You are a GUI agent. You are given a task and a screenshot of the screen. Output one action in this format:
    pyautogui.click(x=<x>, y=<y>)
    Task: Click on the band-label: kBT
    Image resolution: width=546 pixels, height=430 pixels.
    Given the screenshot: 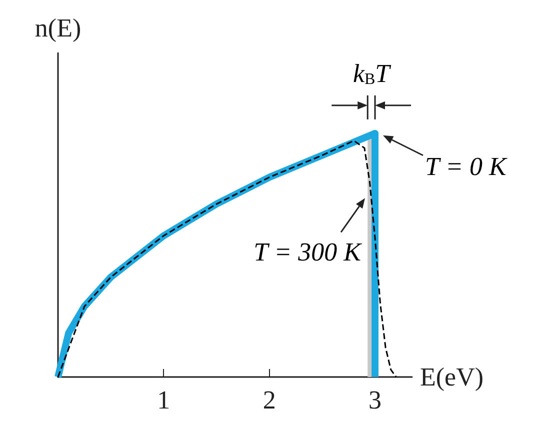 What is the action you would take?
    pyautogui.click(x=372, y=73)
    